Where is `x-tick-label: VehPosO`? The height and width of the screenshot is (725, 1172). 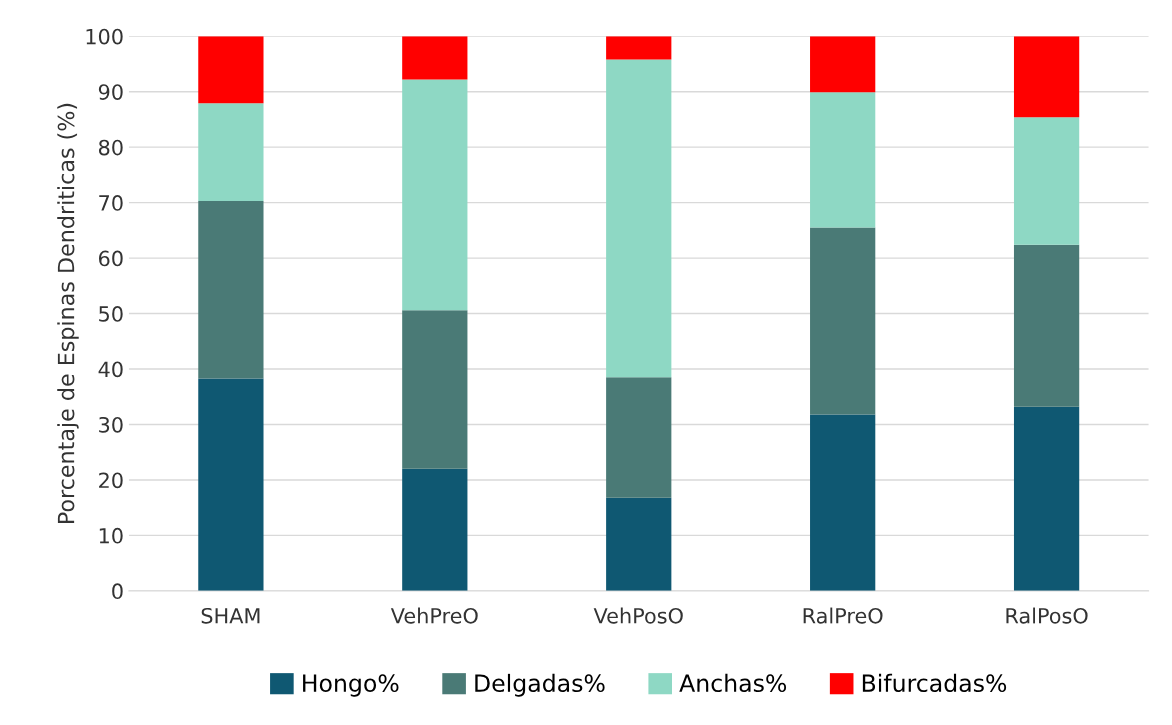 x-tick-label: VehPosO is located at coordinates (638, 615).